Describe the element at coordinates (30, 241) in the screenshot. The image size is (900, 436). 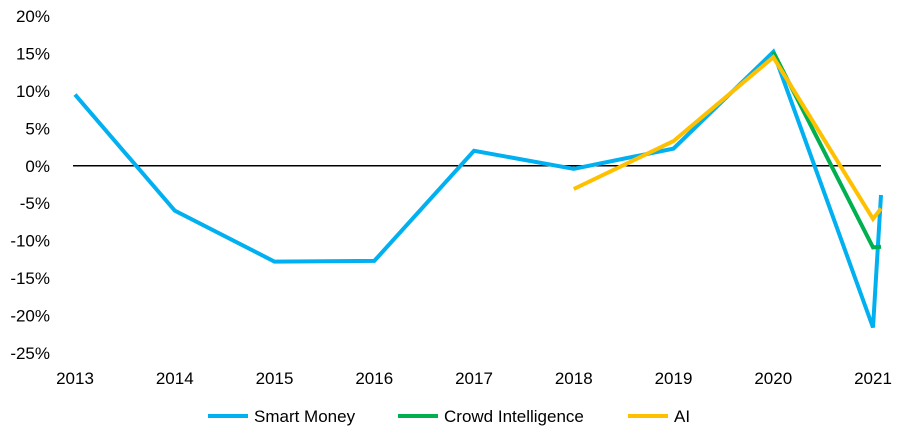
I see `y-tick-label: -10%` at that location.